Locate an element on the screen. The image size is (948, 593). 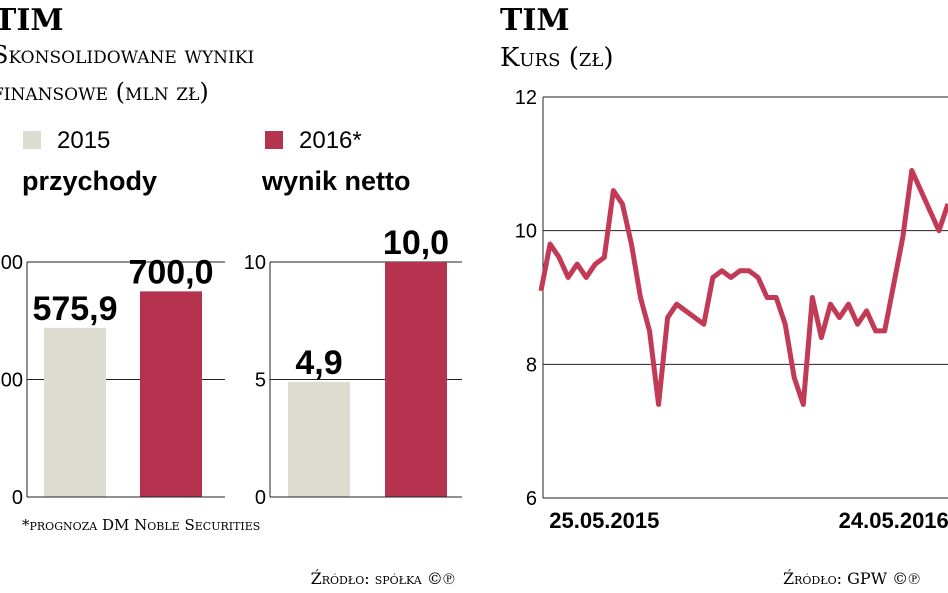
y-tick-label: 400 is located at coordinates (11, 381).